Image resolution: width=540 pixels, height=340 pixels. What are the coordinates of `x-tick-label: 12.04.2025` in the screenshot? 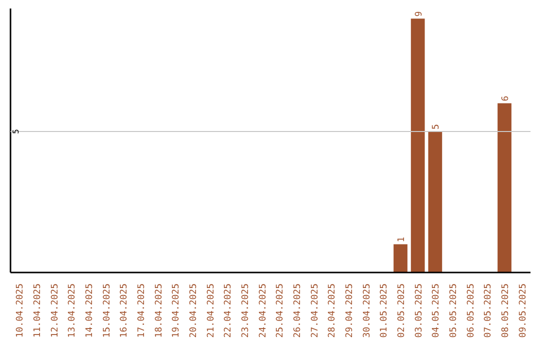 It's located at (55, 310).